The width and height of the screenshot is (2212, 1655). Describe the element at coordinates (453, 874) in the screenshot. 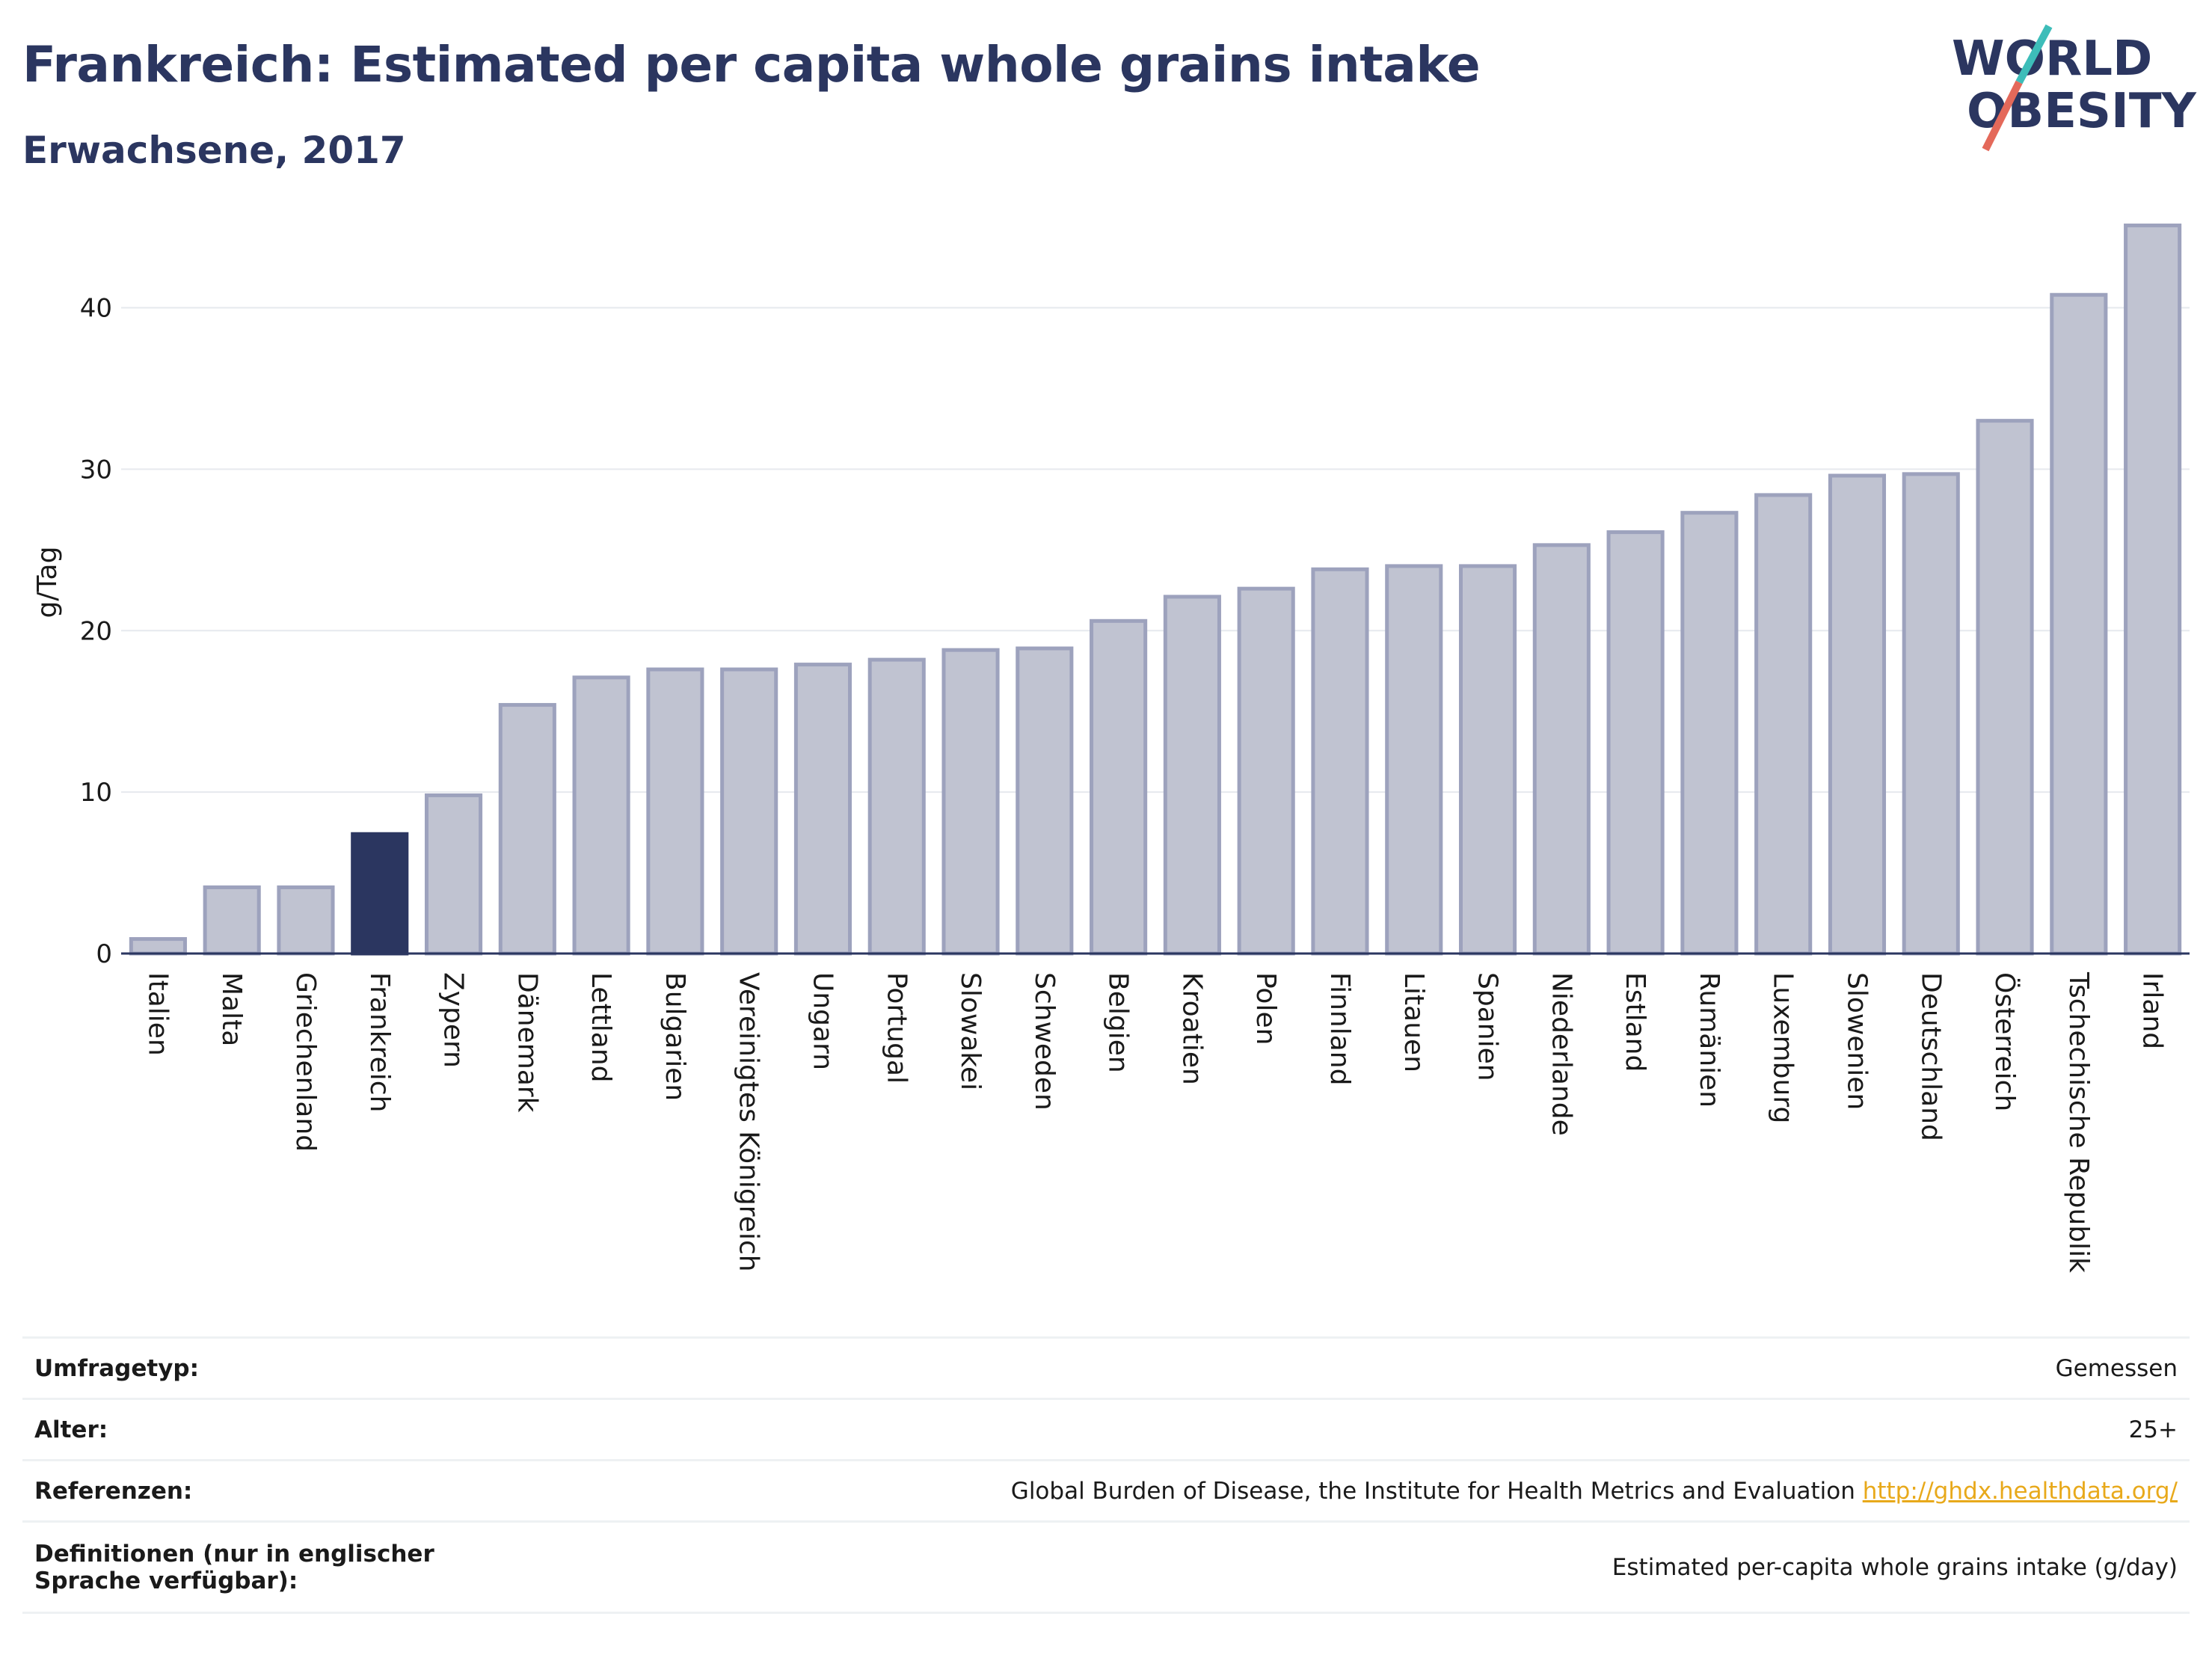

I see `bar-zypern` at that location.